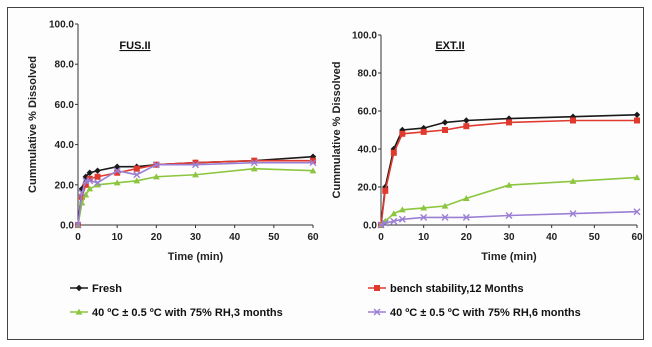 The height and width of the screenshot is (347, 652). What do you see at coordinates (118, 237) in the screenshot?
I see `panel-1-x-tick-label: 10` at bounding box center [118, 237].